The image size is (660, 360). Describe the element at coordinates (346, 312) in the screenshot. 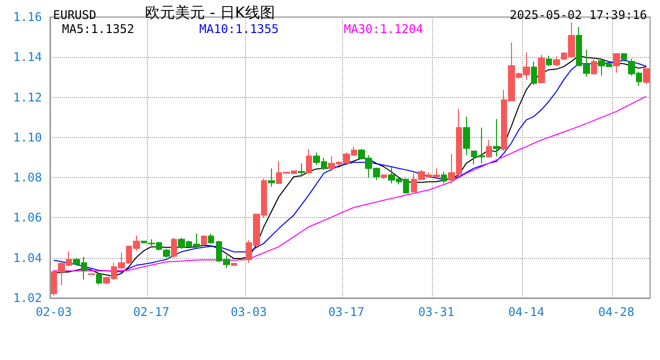

I see `x-tick-label: 03-17` at that location.